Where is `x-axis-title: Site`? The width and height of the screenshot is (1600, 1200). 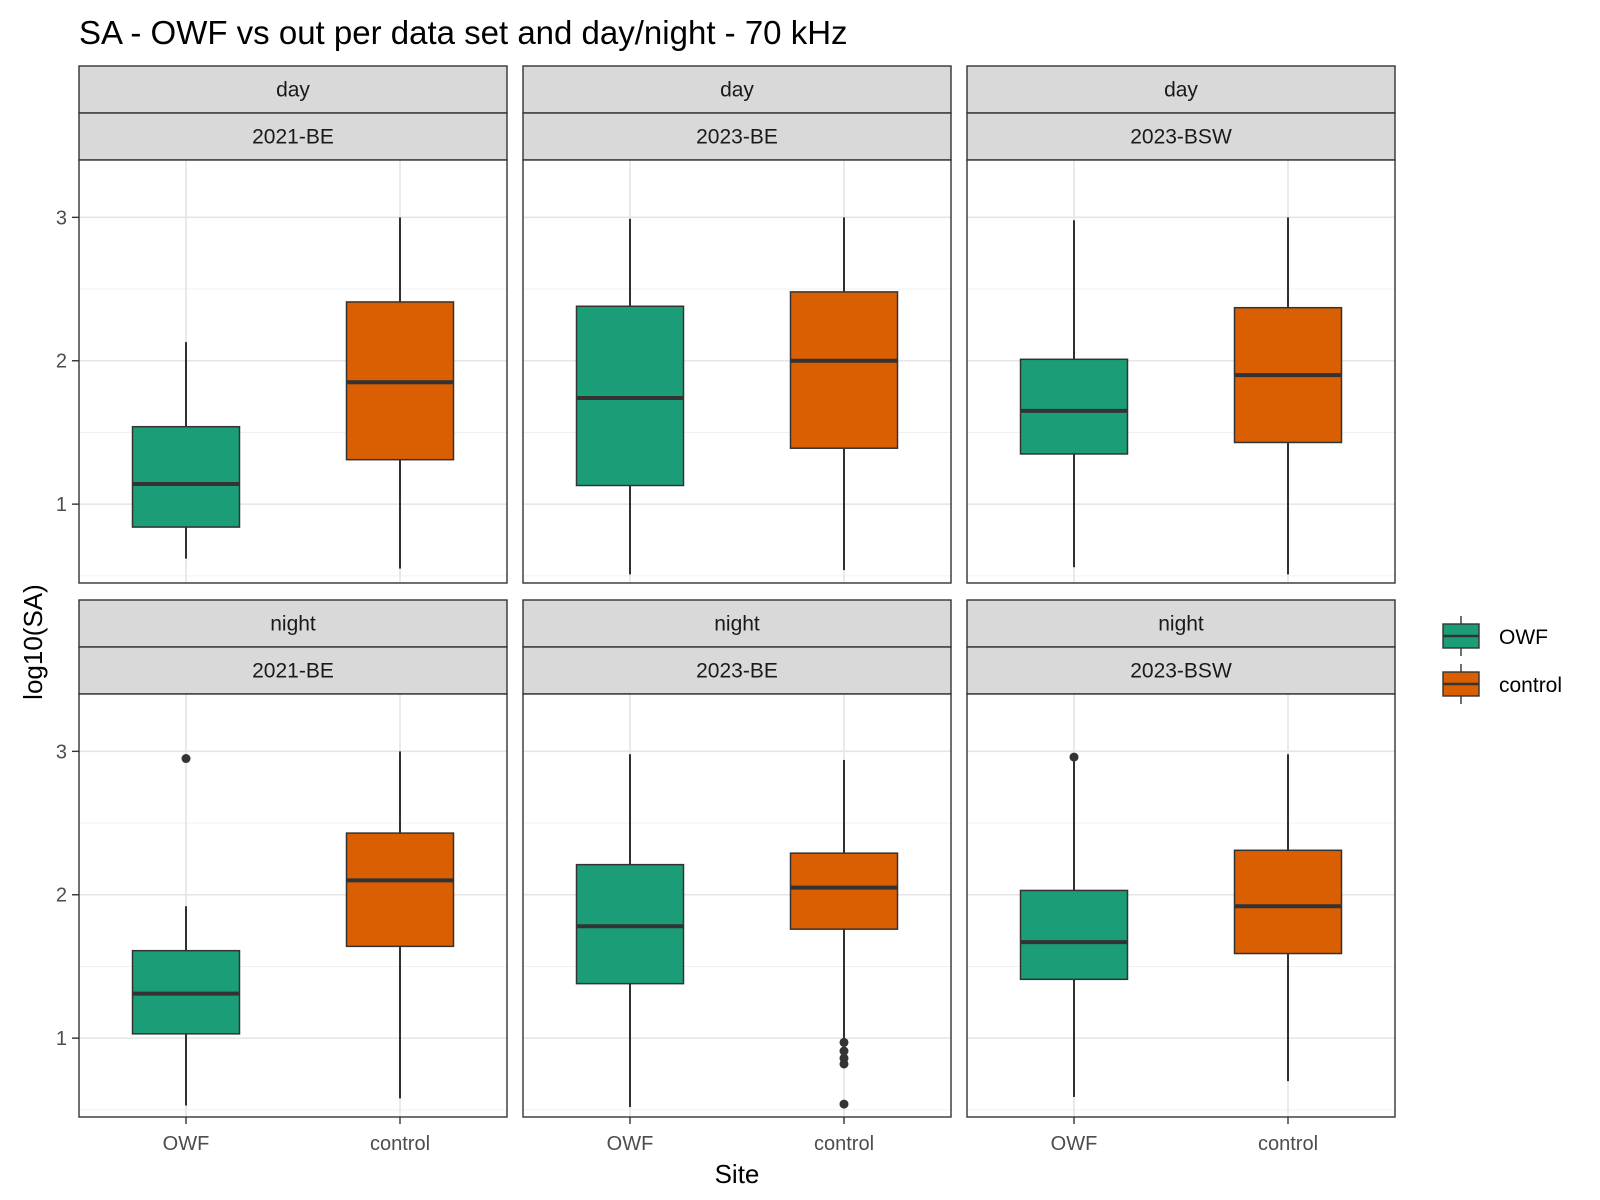 x-axis-title: Site is located at coordinates (737, 1174).